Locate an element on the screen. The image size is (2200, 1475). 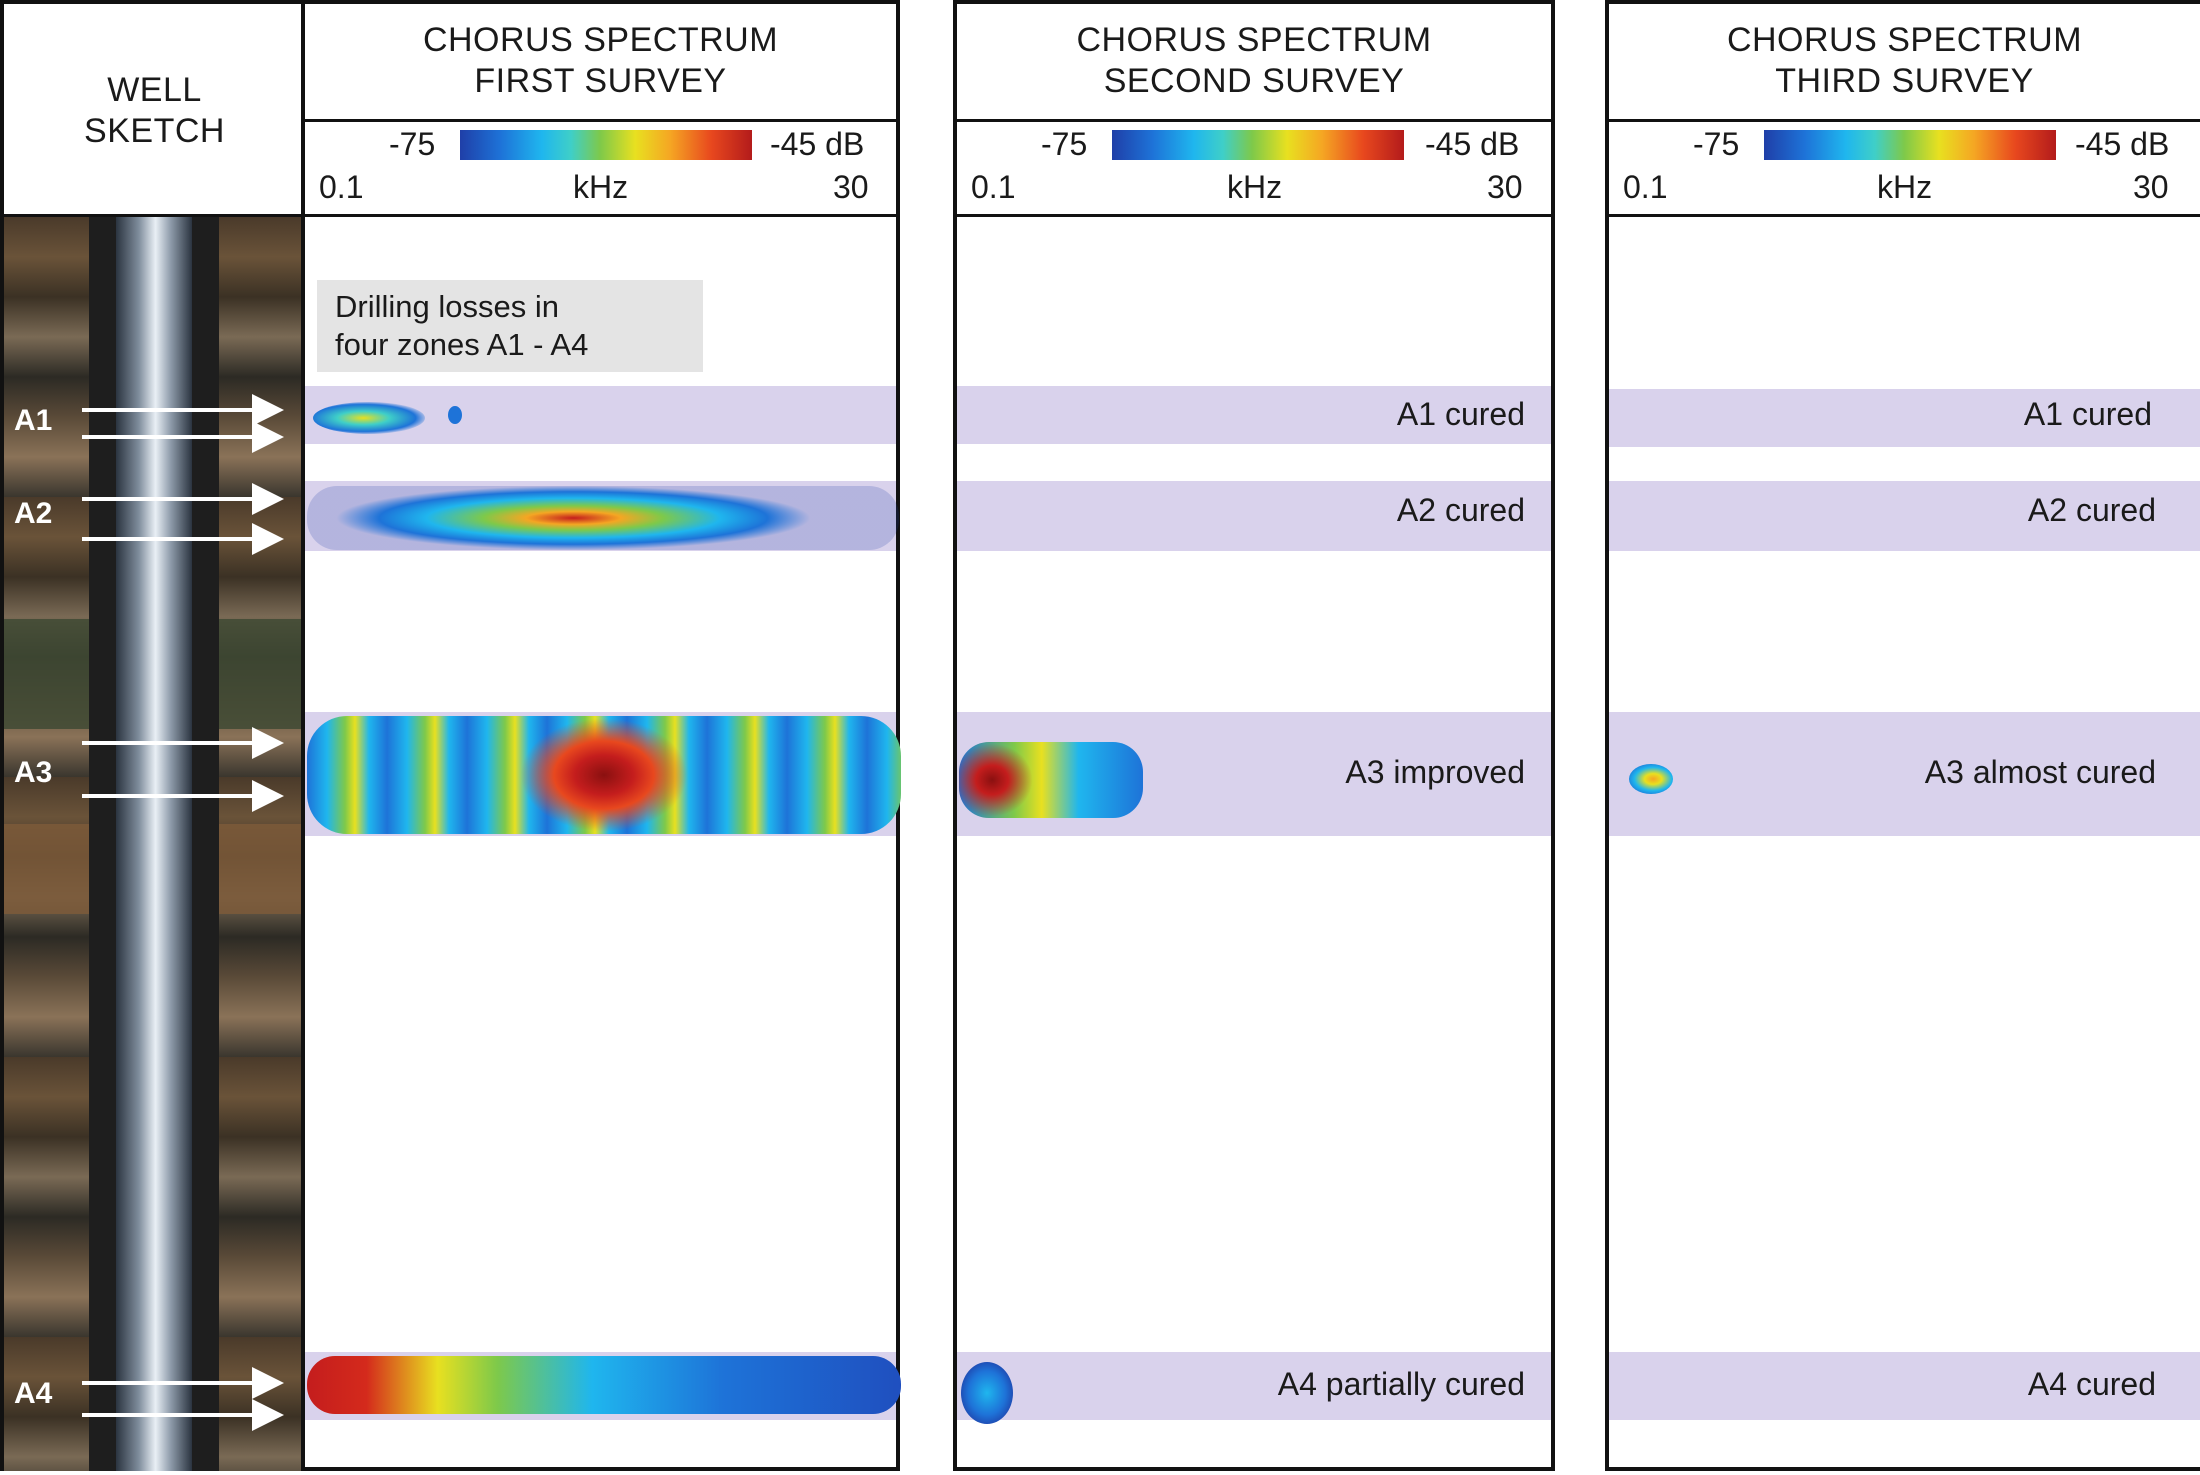
flow-arrows is located at coordinates (183, 912).